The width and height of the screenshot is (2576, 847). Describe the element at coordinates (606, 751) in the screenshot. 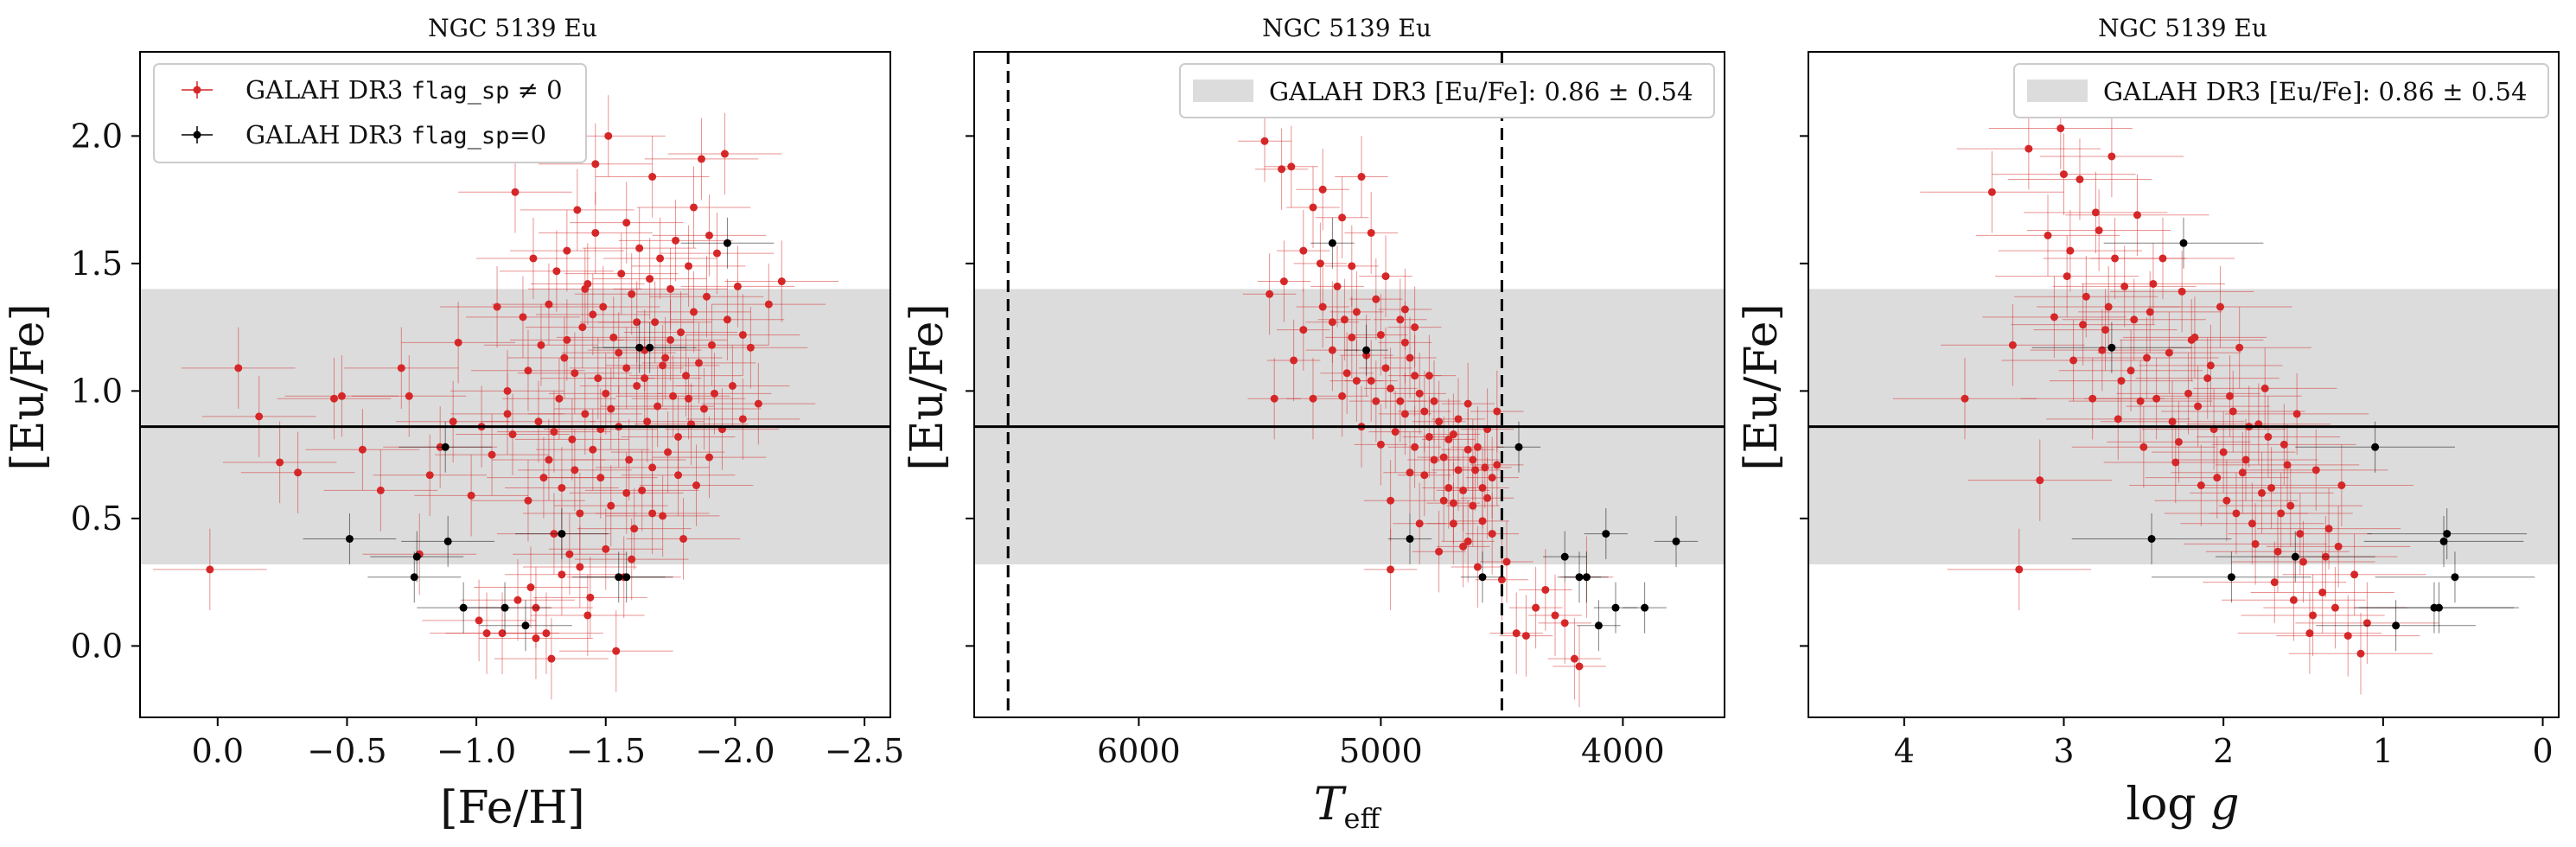

I see `x-tick-label: −1.5` at that location.